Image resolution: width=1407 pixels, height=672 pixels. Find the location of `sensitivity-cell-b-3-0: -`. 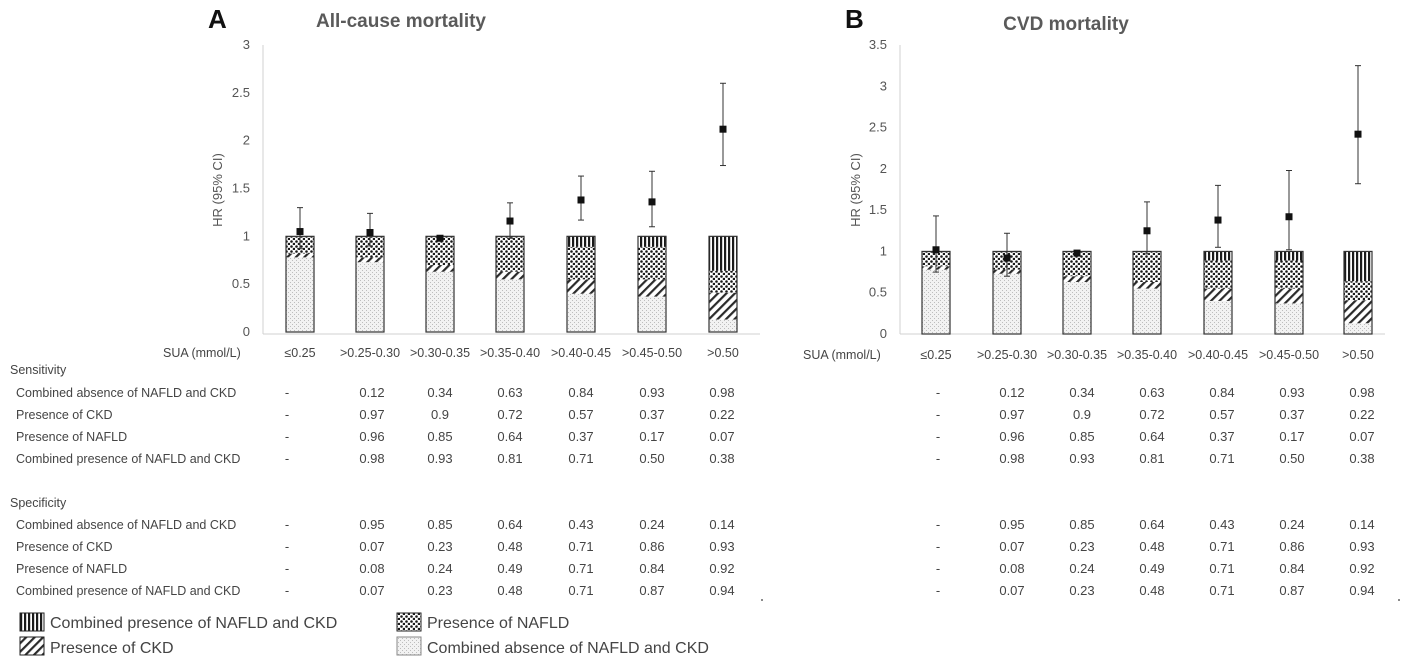

sensitivity-cell-b-3-0: - is located at coordinates (938, 458).